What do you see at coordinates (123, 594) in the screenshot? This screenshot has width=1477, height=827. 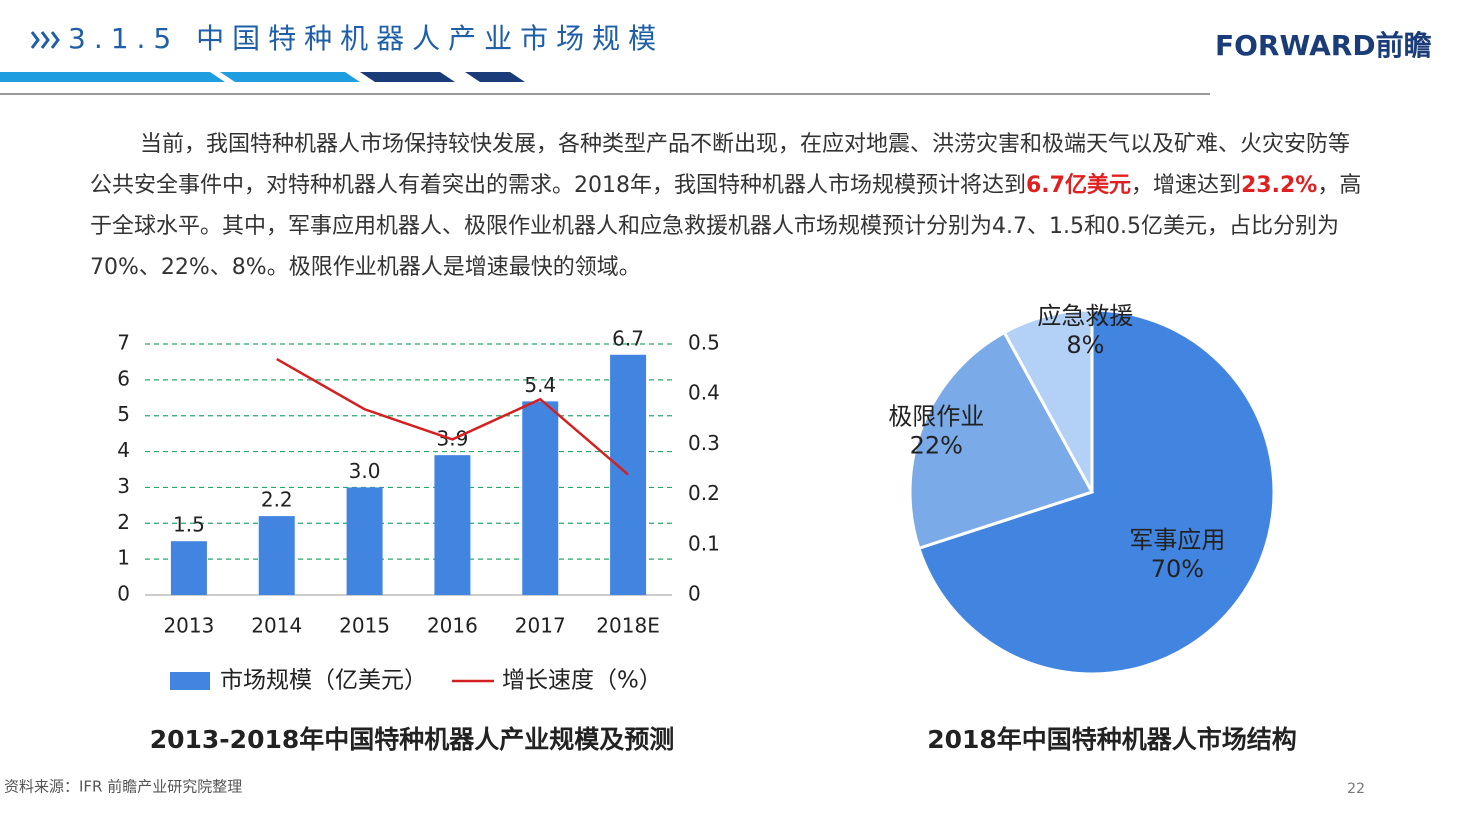 I see `y-tick-label: 0` at bounding box center [123, 594].